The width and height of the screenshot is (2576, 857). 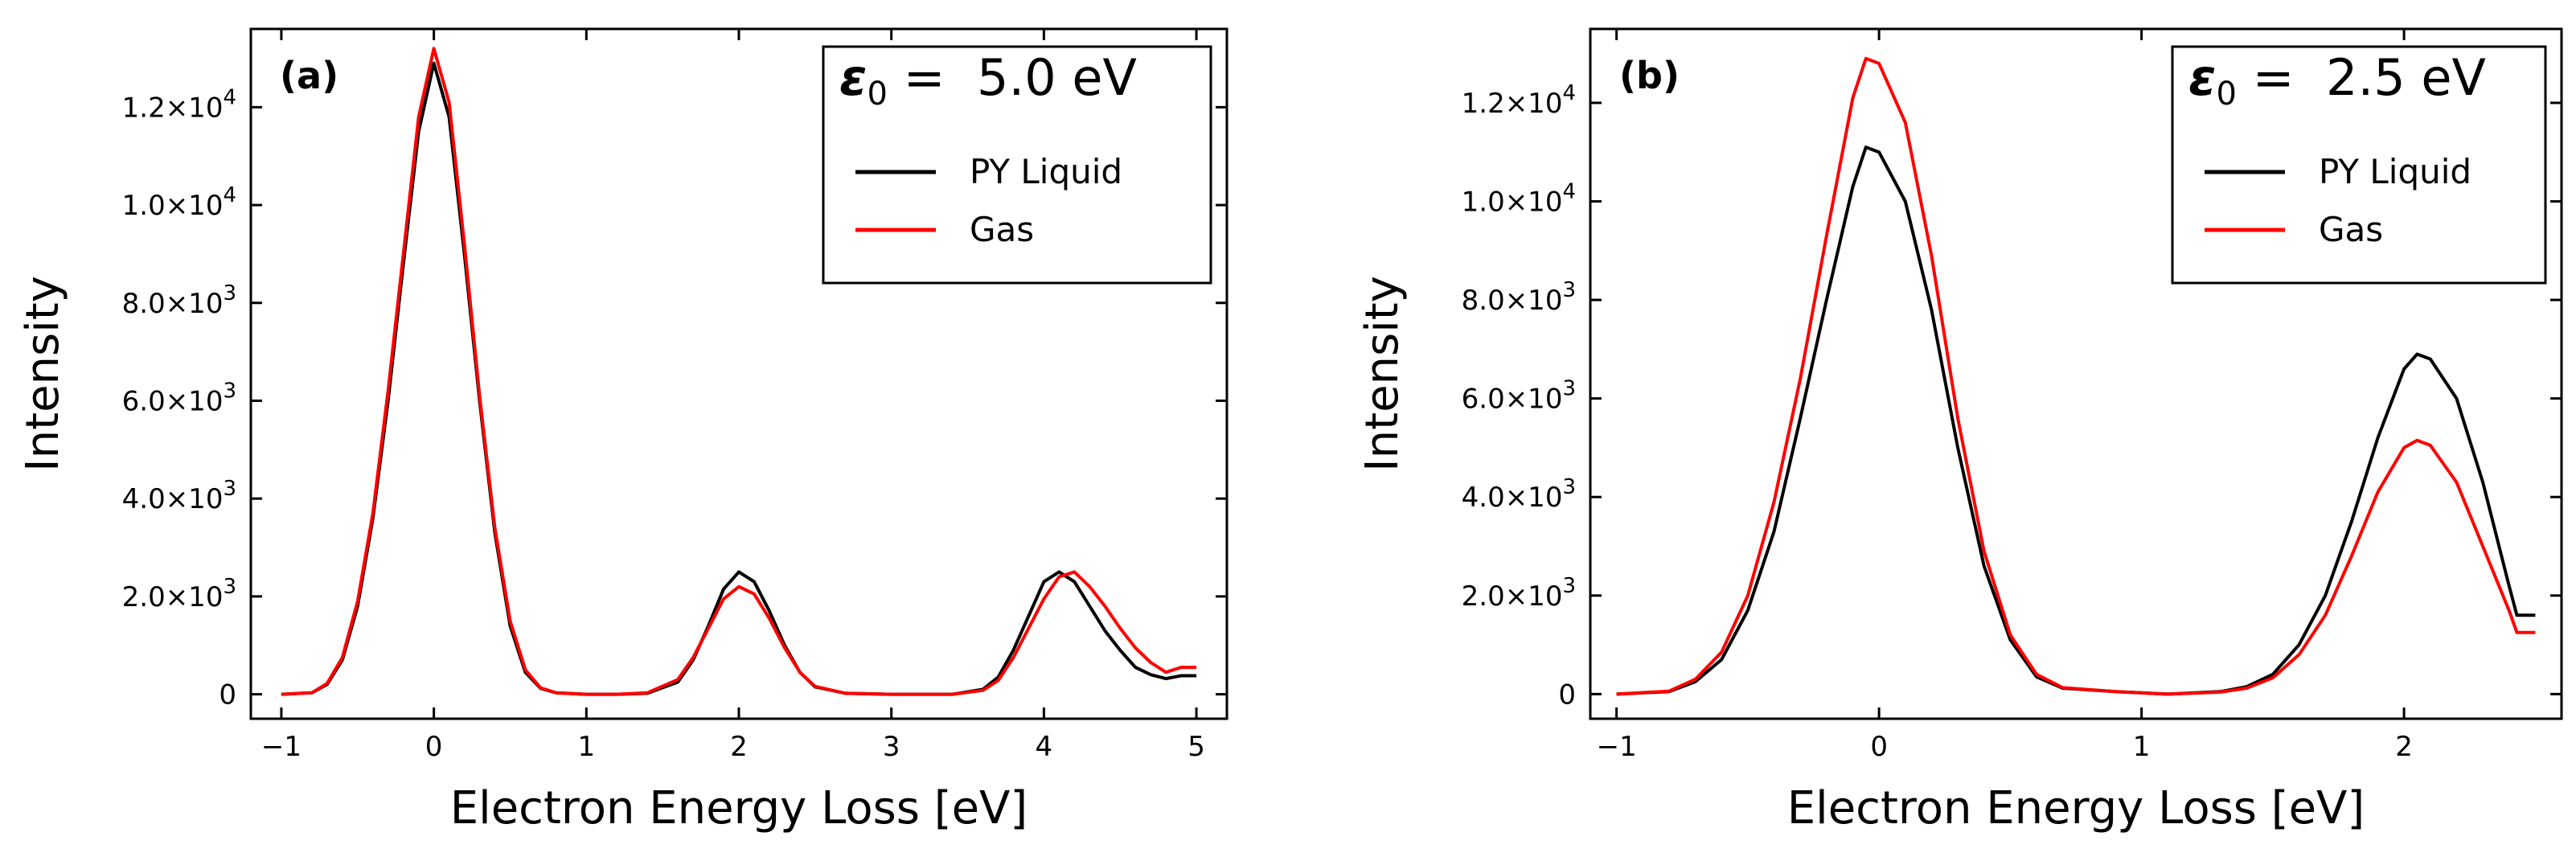 I want to click on legend: ε0 = 5.0 eV PY Liquid Gas, so click(x=1017, y=165).